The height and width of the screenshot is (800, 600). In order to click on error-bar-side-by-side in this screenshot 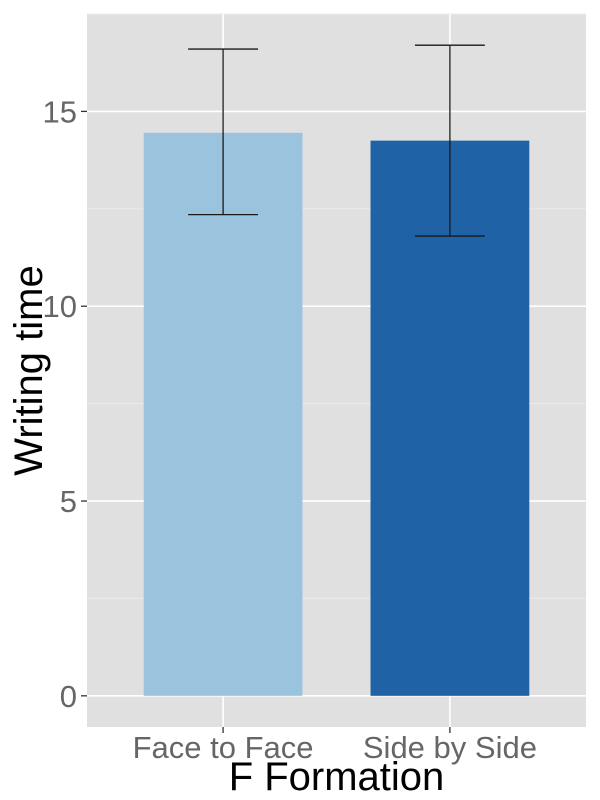, I will do `click(449, 140)`.